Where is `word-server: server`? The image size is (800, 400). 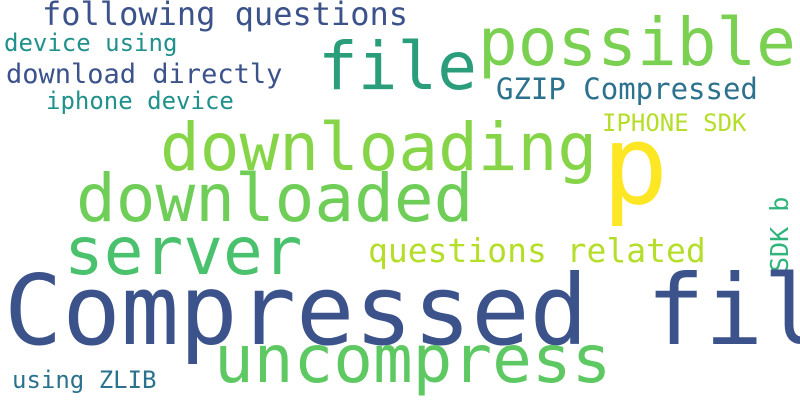
word-server: server is located at coordinates (183, 251).